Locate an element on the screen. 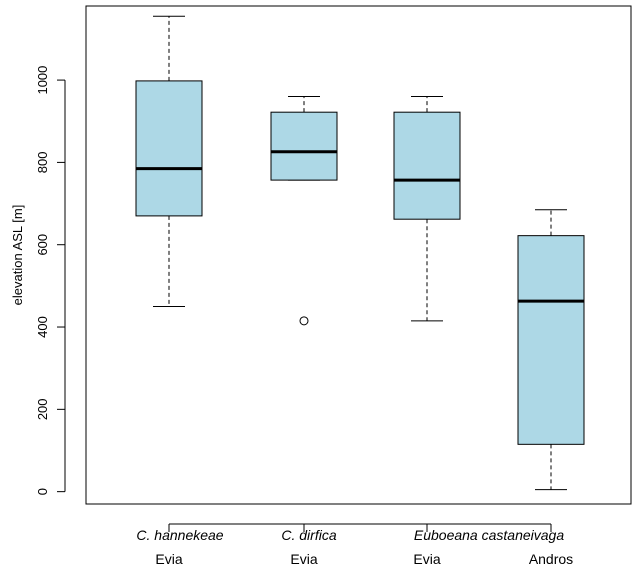  x-category-label: C. dirfica is located at coordinates (308, 535).